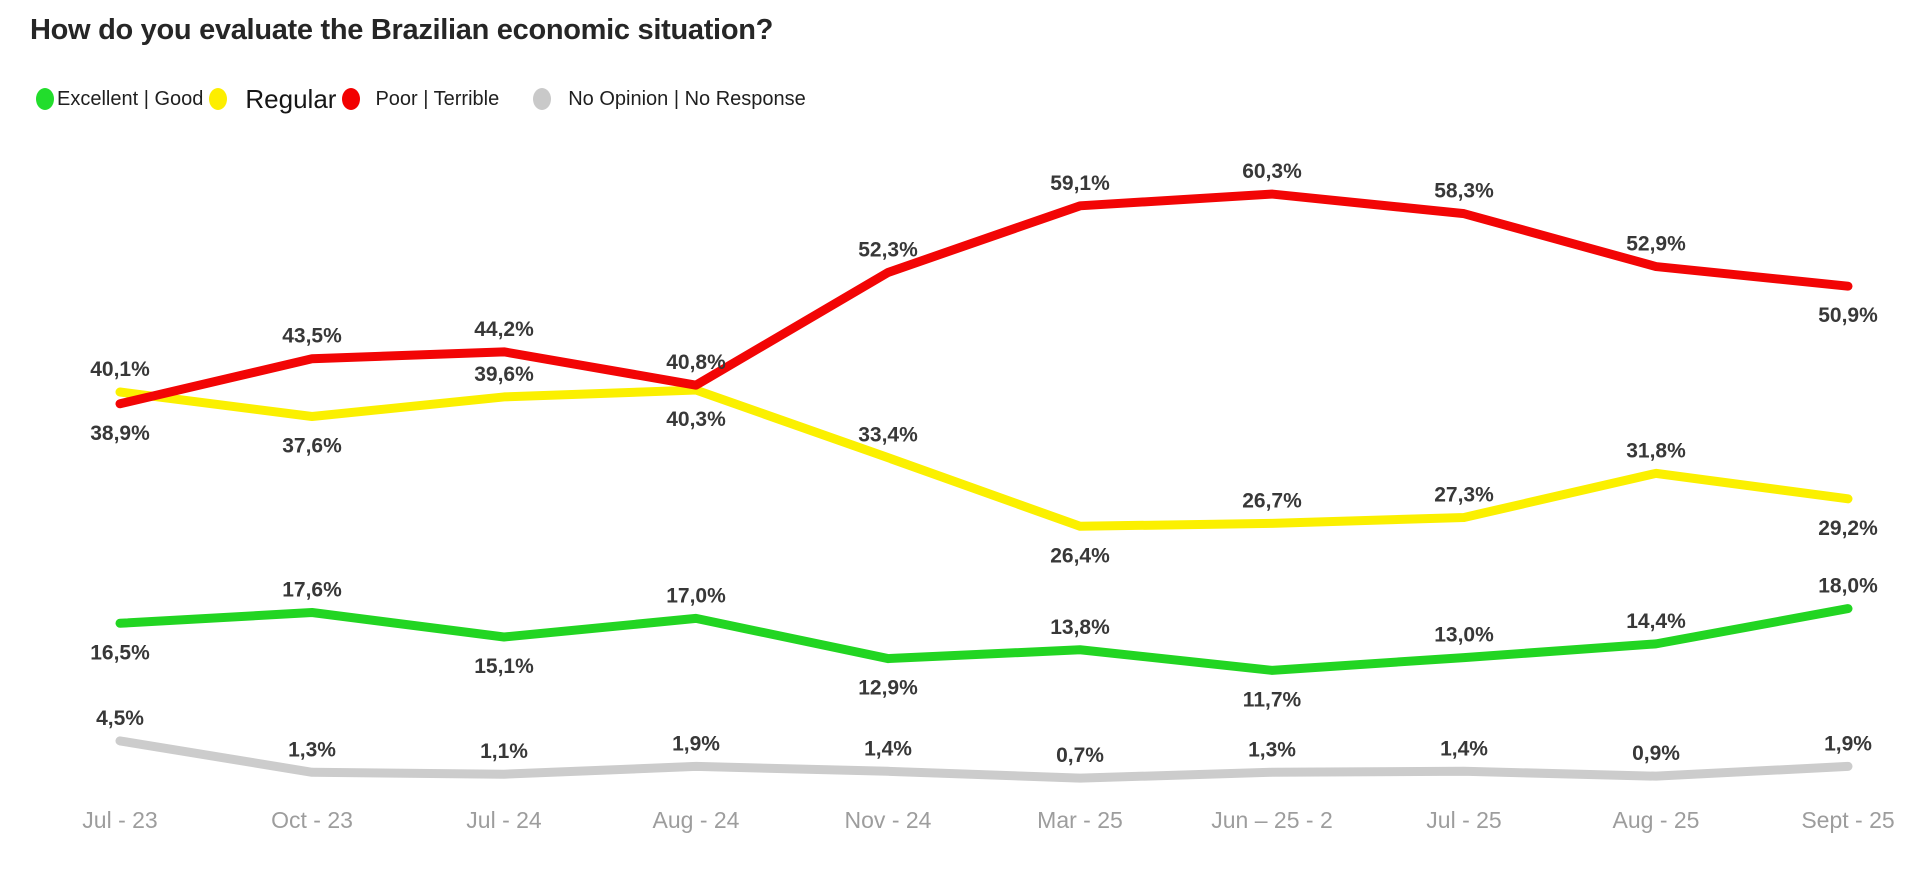 The height and width of the screenshot is (870, 1926). What do you see at coordinates (1464, 748) in the screenshot?
I see `data-label-no-opinion-no-response-7: 1,4%` at bounding box center [1464, 748].